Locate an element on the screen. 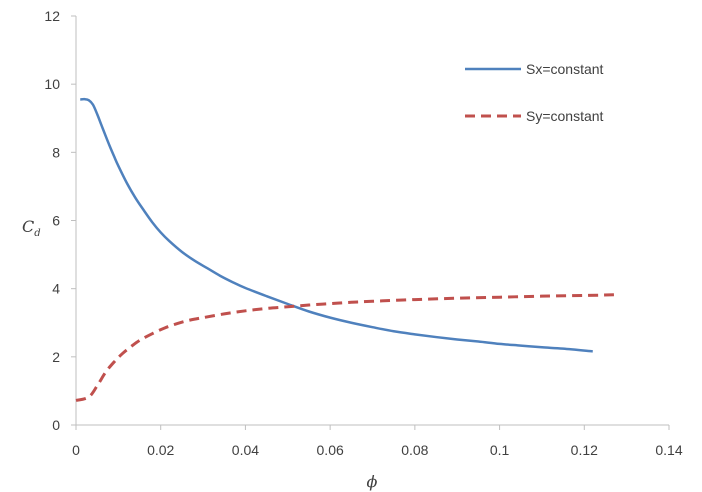 Image resolution: width=702 pixels, height=492 pixels. x-tick-label: 0.1 is located at coordinates (500, 450).